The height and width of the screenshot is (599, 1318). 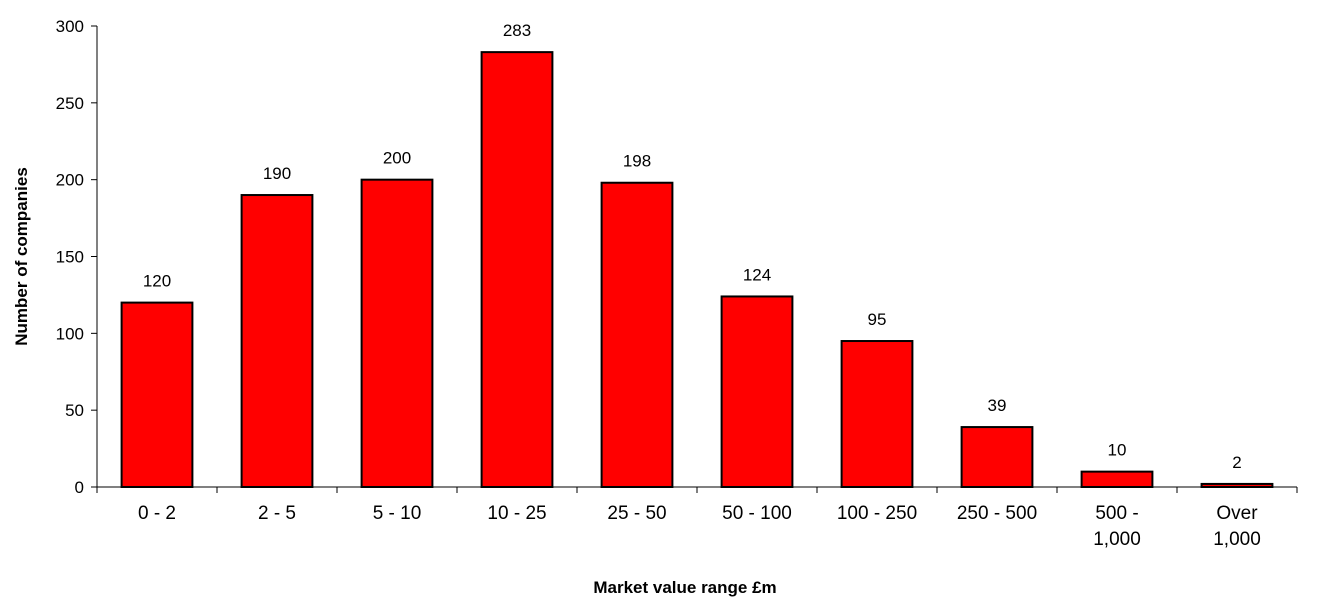 I want to click on y-tick-label: 50, so click(x=74, y=410).